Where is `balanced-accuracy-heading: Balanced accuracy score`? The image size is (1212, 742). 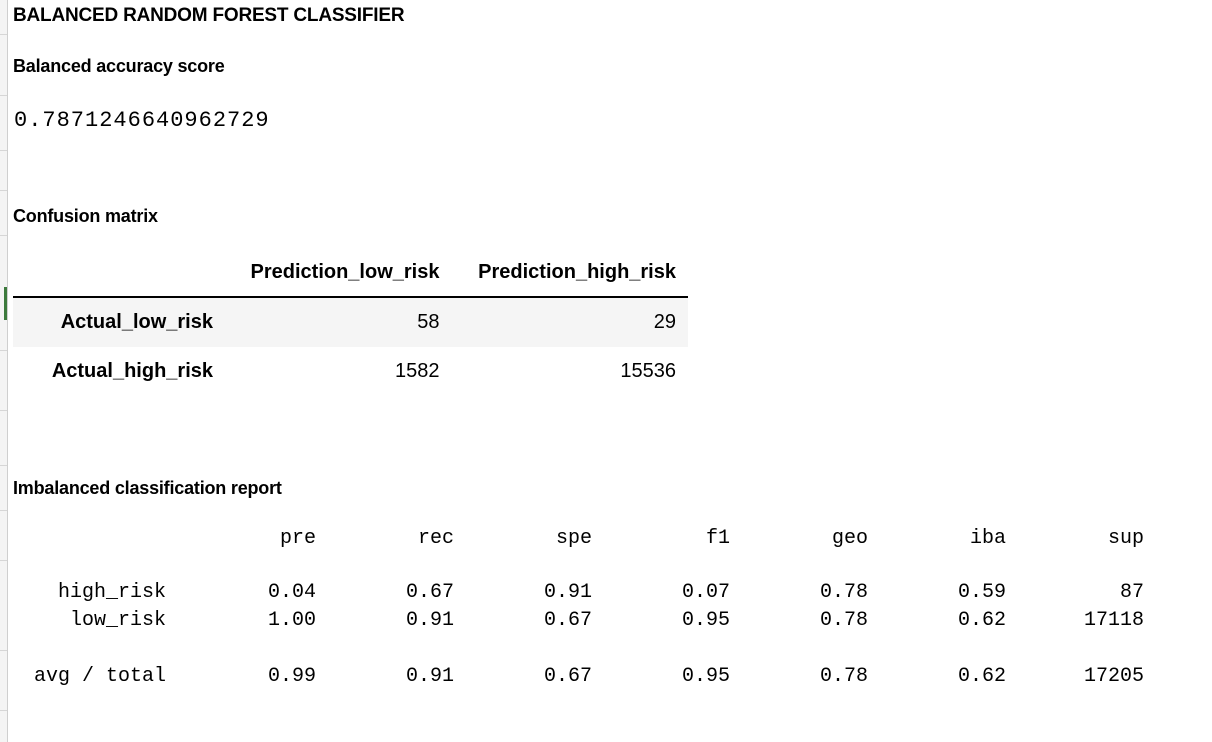 balanced-accuracy-heading: Balanced accuracy score is located at coordinates (119, 66).